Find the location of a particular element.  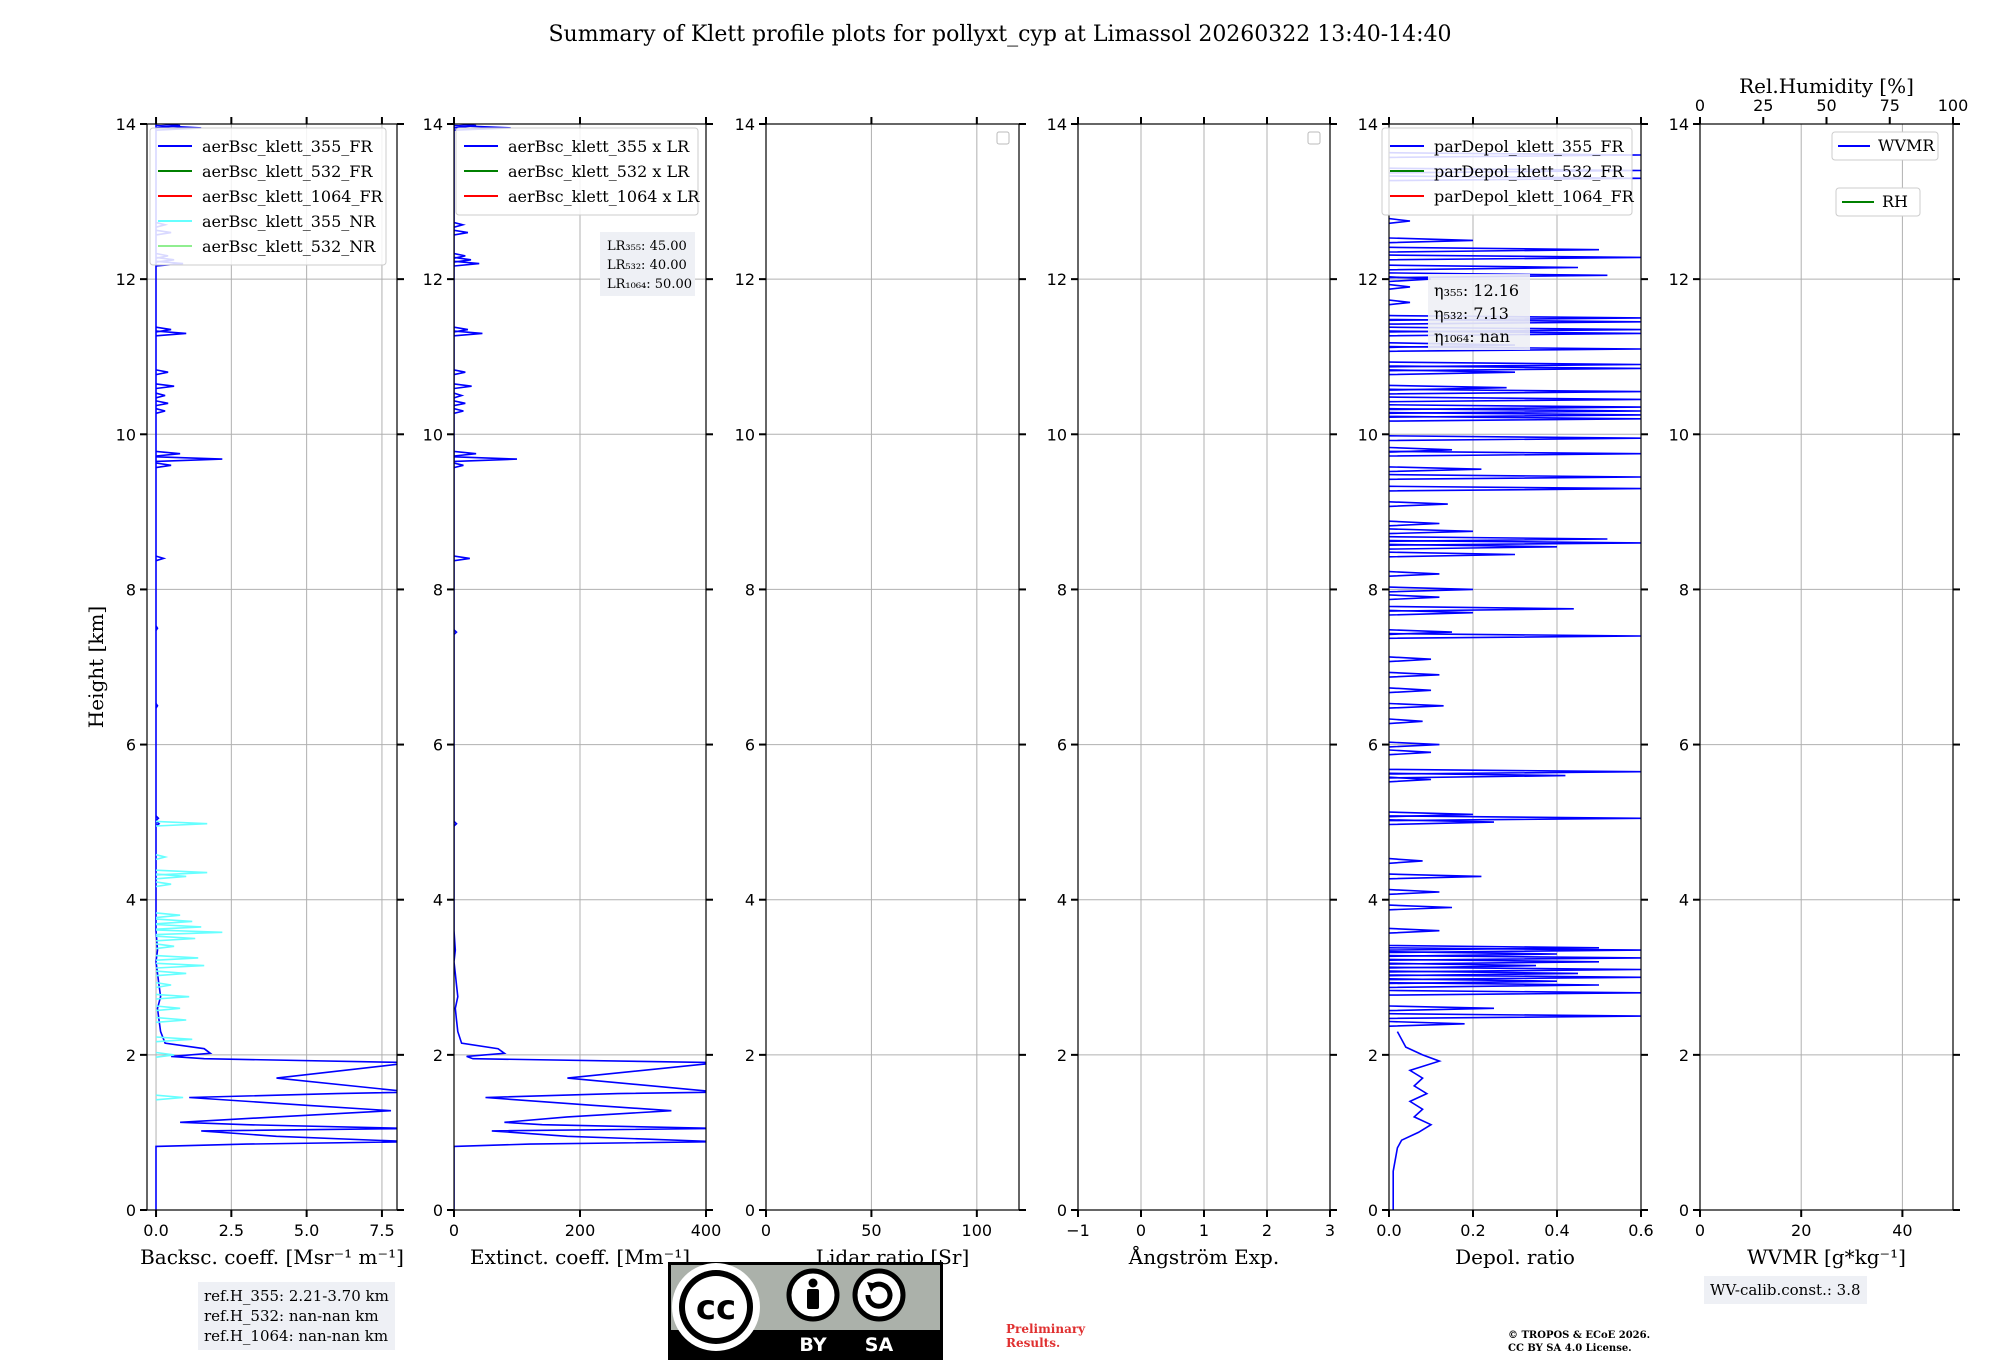

note-box-ext is located at coordinates (647, 264).